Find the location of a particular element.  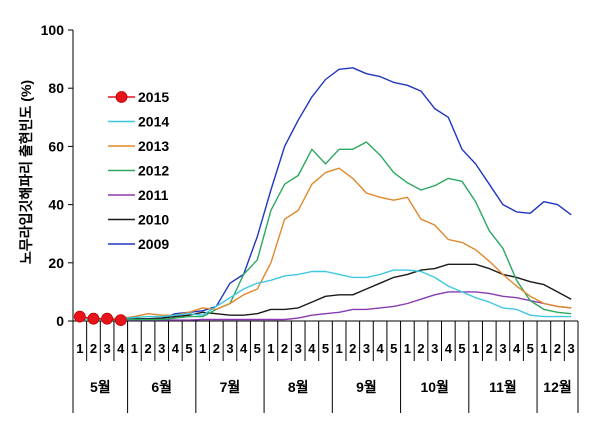

legend-label-2014: 2014 is located at coordinates (153, 122).